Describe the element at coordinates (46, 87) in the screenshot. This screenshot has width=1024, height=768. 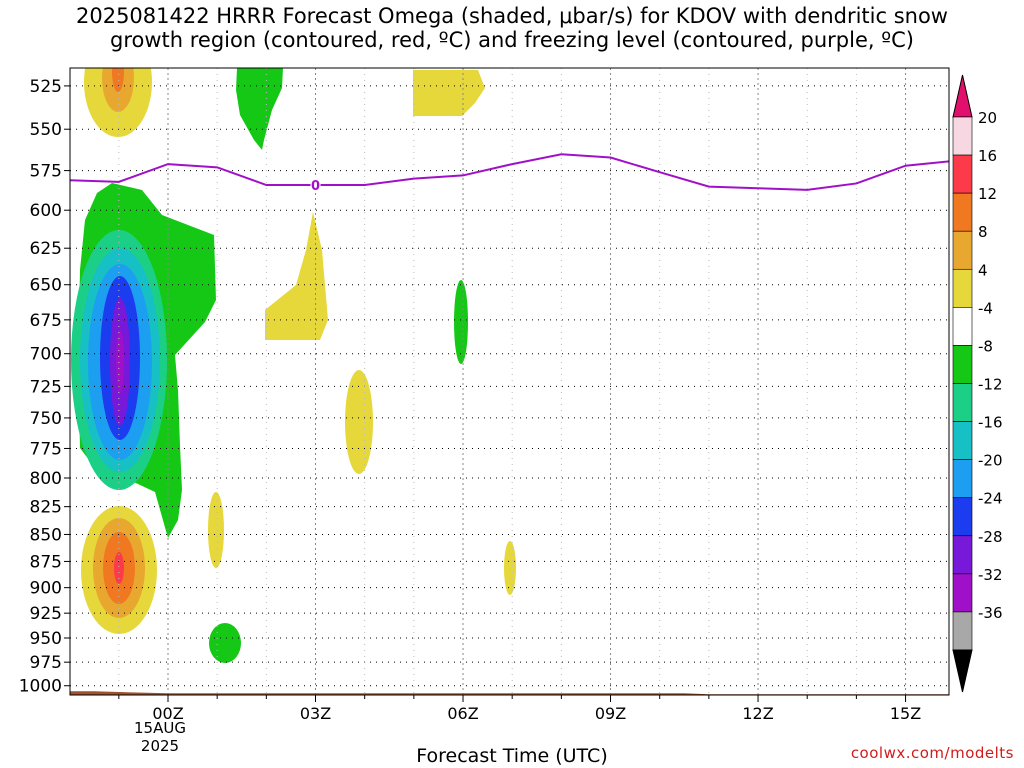
I see `y-tick-label: 525` at that location.